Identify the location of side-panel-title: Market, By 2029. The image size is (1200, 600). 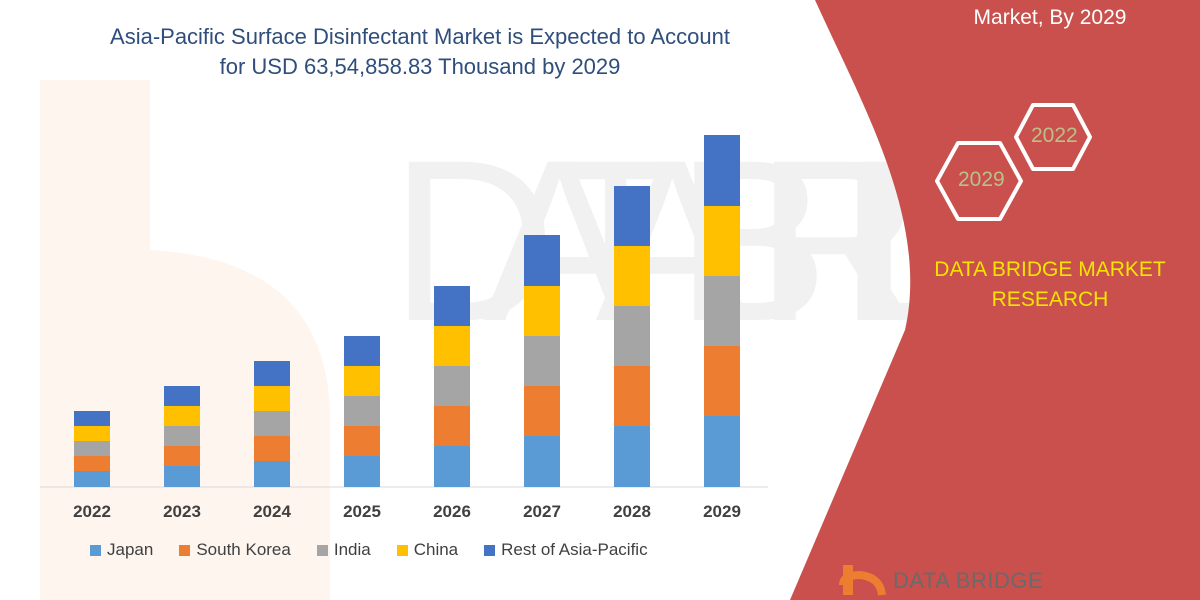
(1050, 17).